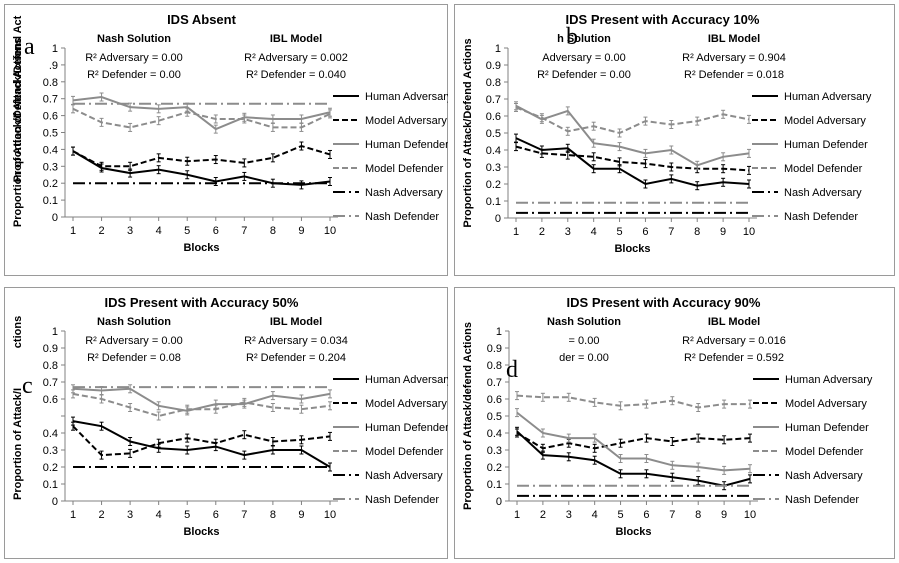 This screenshot has height=563, width=899. What do you see at coordinates (826, 145) in the screenshot?
I see `legend-label: Human Defender` at bounding box center [826, 145].